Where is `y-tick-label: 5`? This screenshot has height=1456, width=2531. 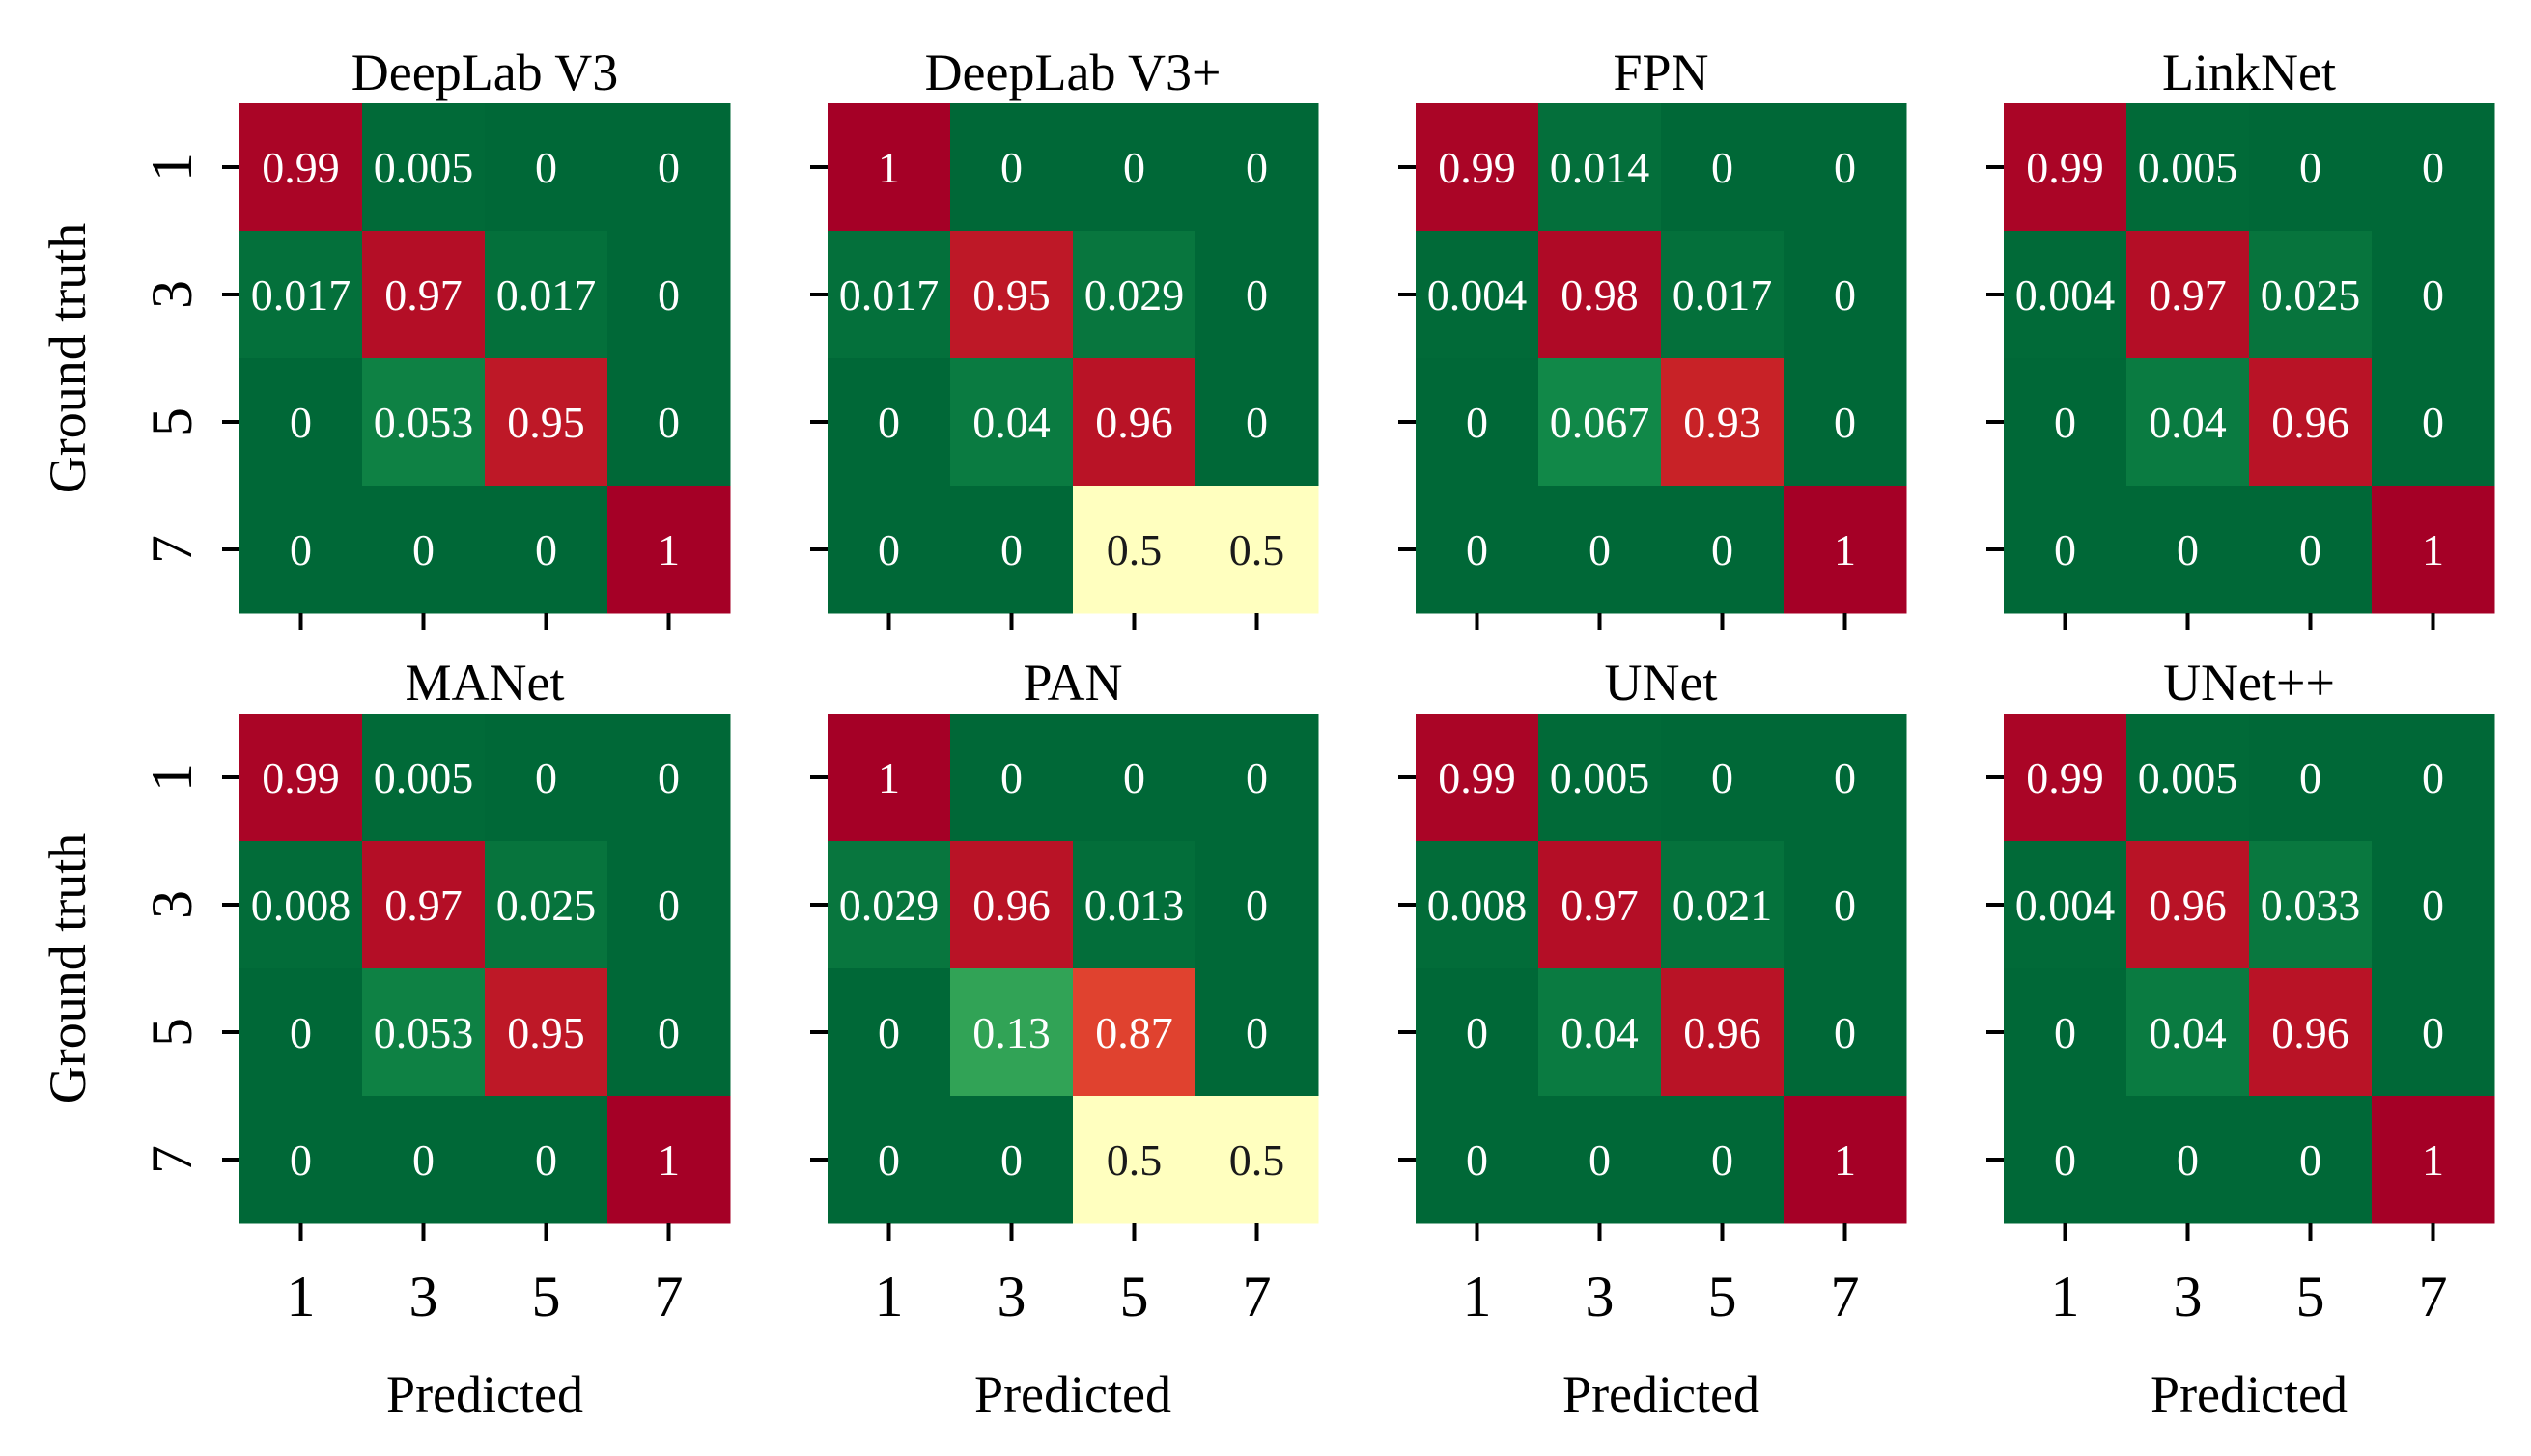
y-tick-label: 5 is located at coordinates (172, 422).